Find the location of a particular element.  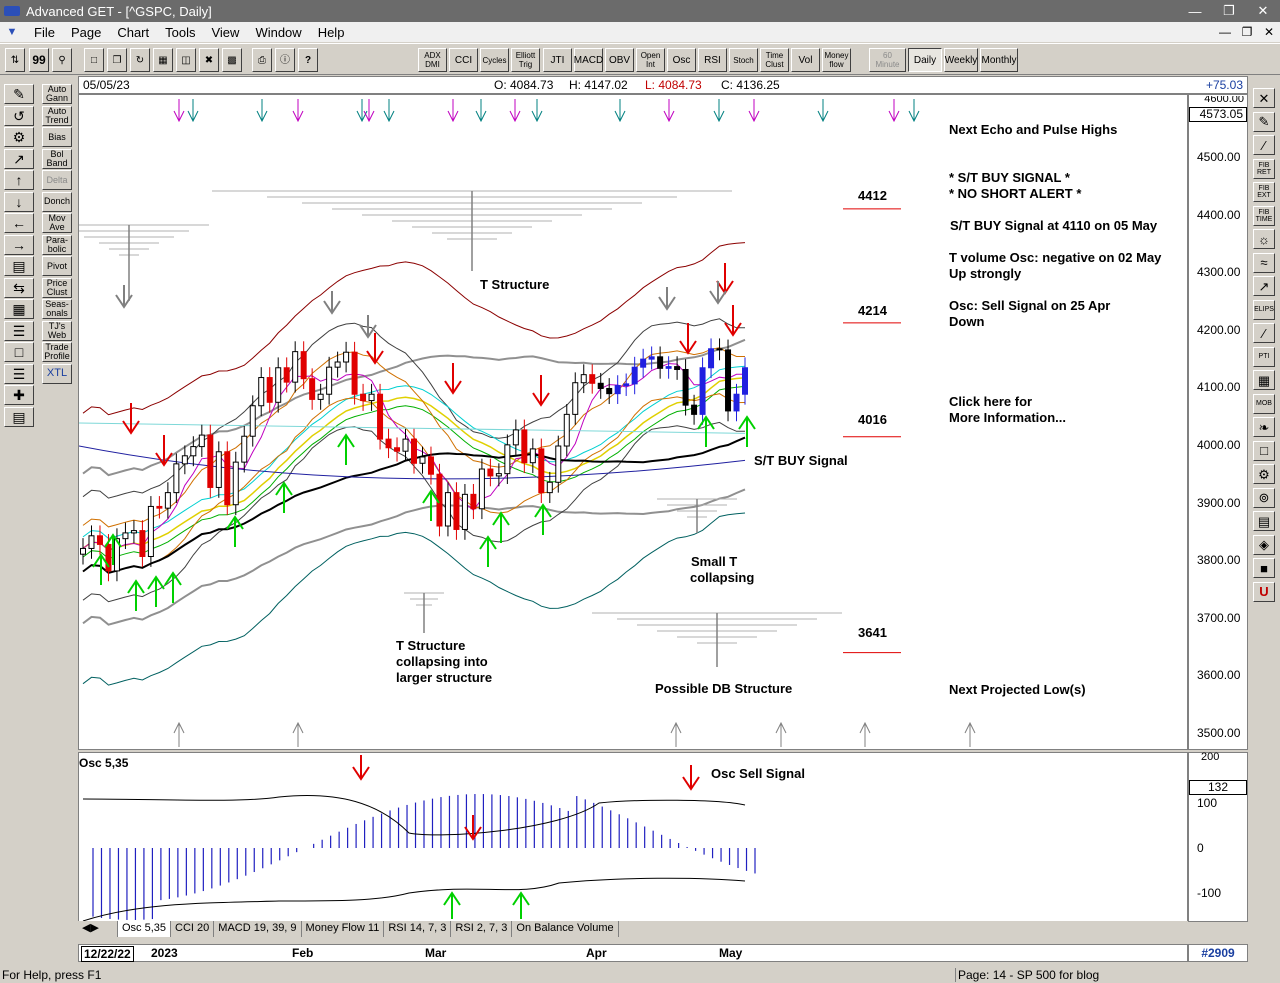

arrow-right-icon: → is located at coordinates (19, 244).